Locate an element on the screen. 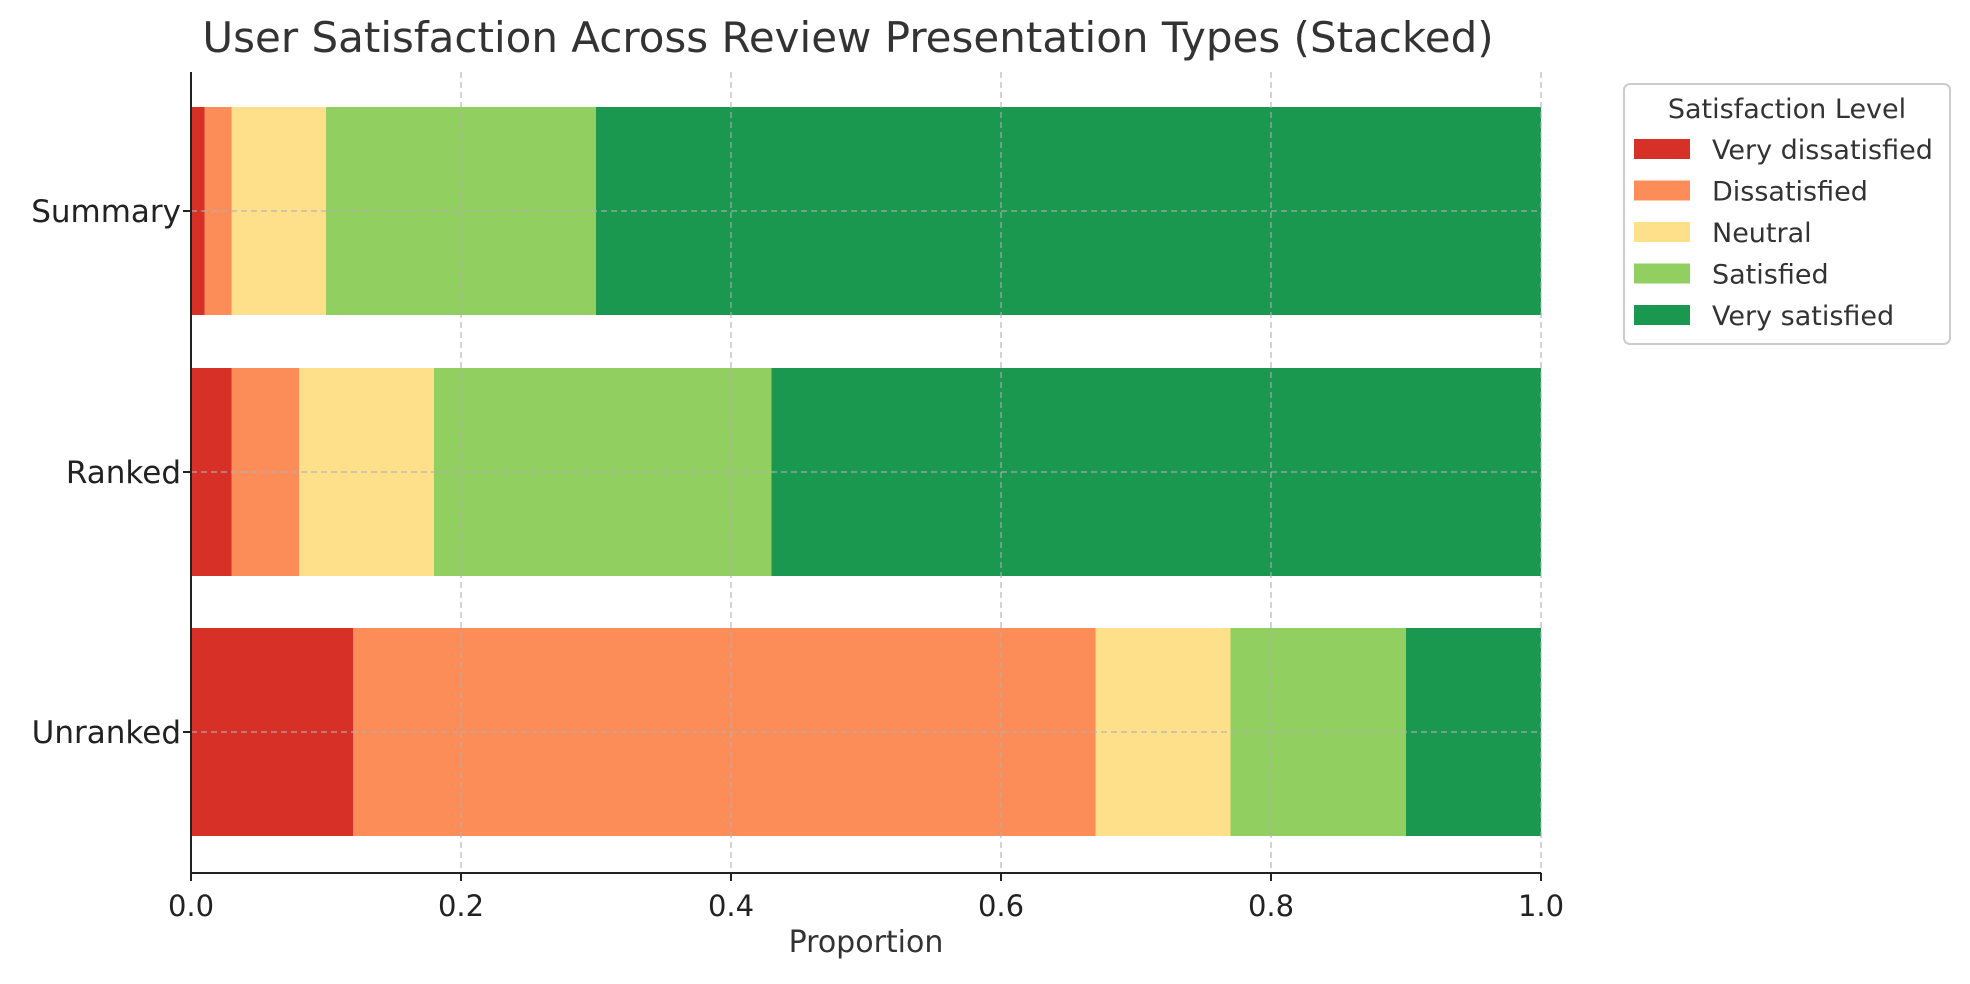 Image resolution: width=1970 pixels, height=984 pixels. legend-label: Very dissatisfied is located at coordinates (1822, 150).